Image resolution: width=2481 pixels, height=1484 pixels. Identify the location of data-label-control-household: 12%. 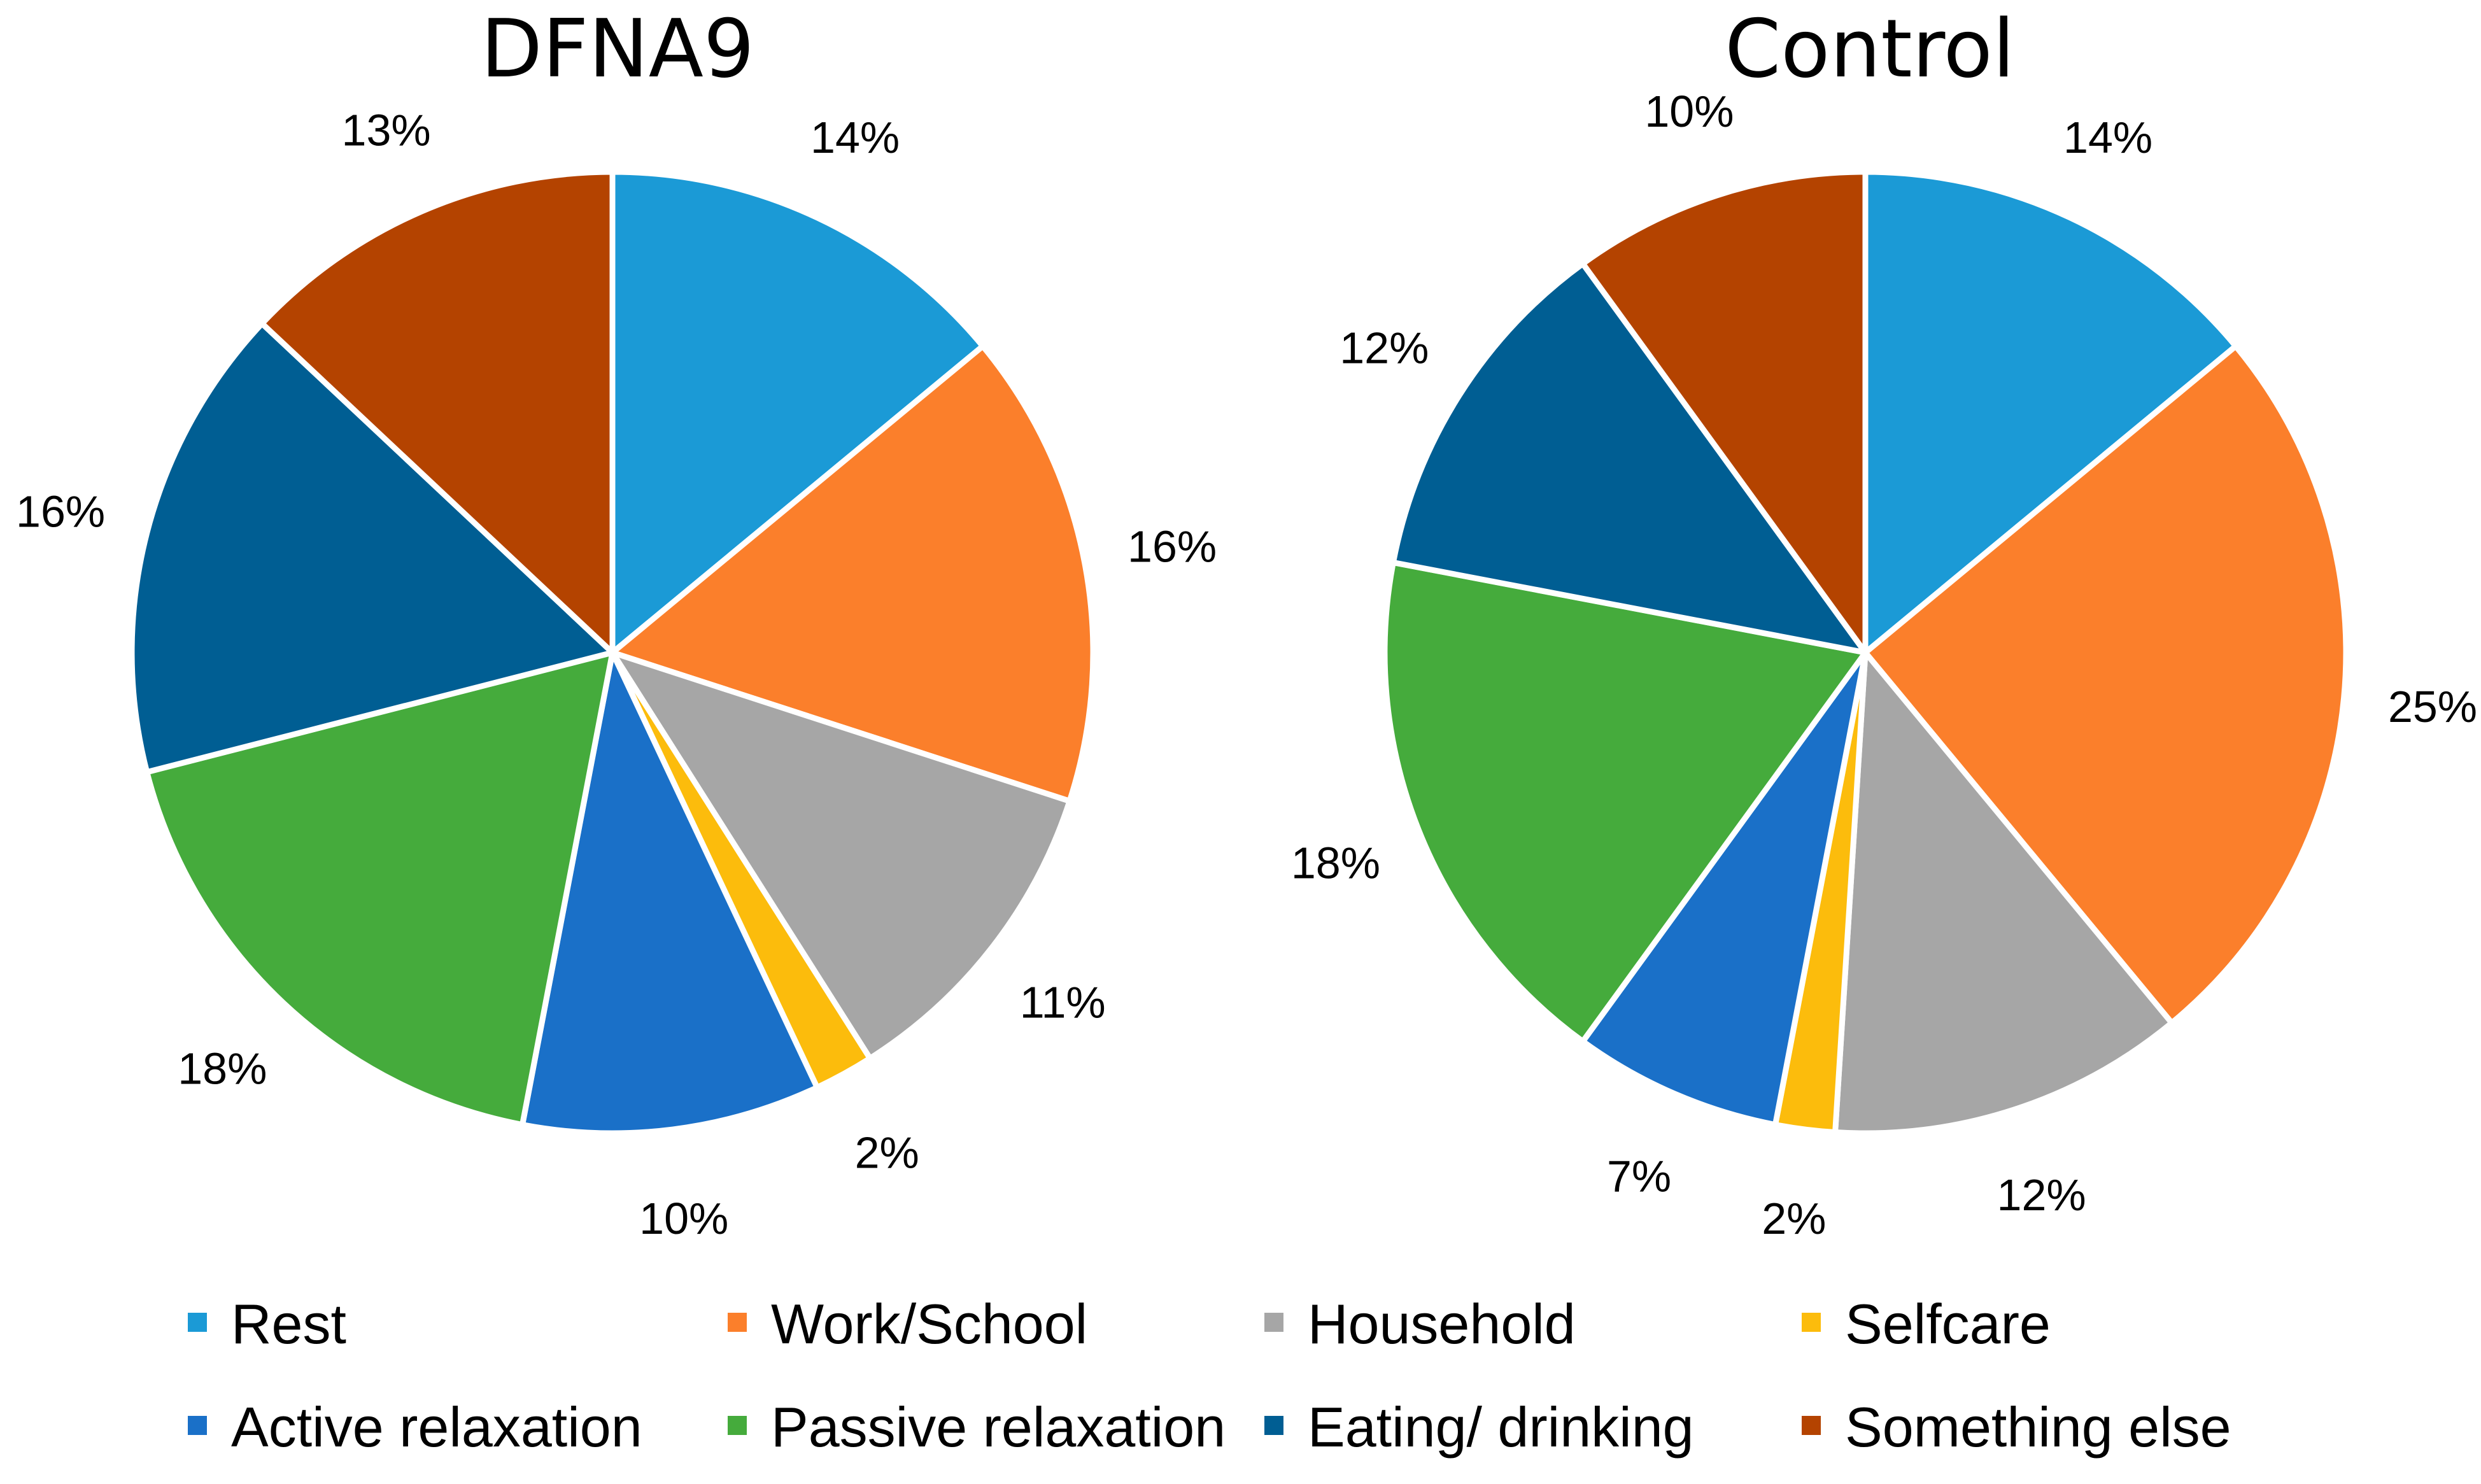
(2041, 1195).